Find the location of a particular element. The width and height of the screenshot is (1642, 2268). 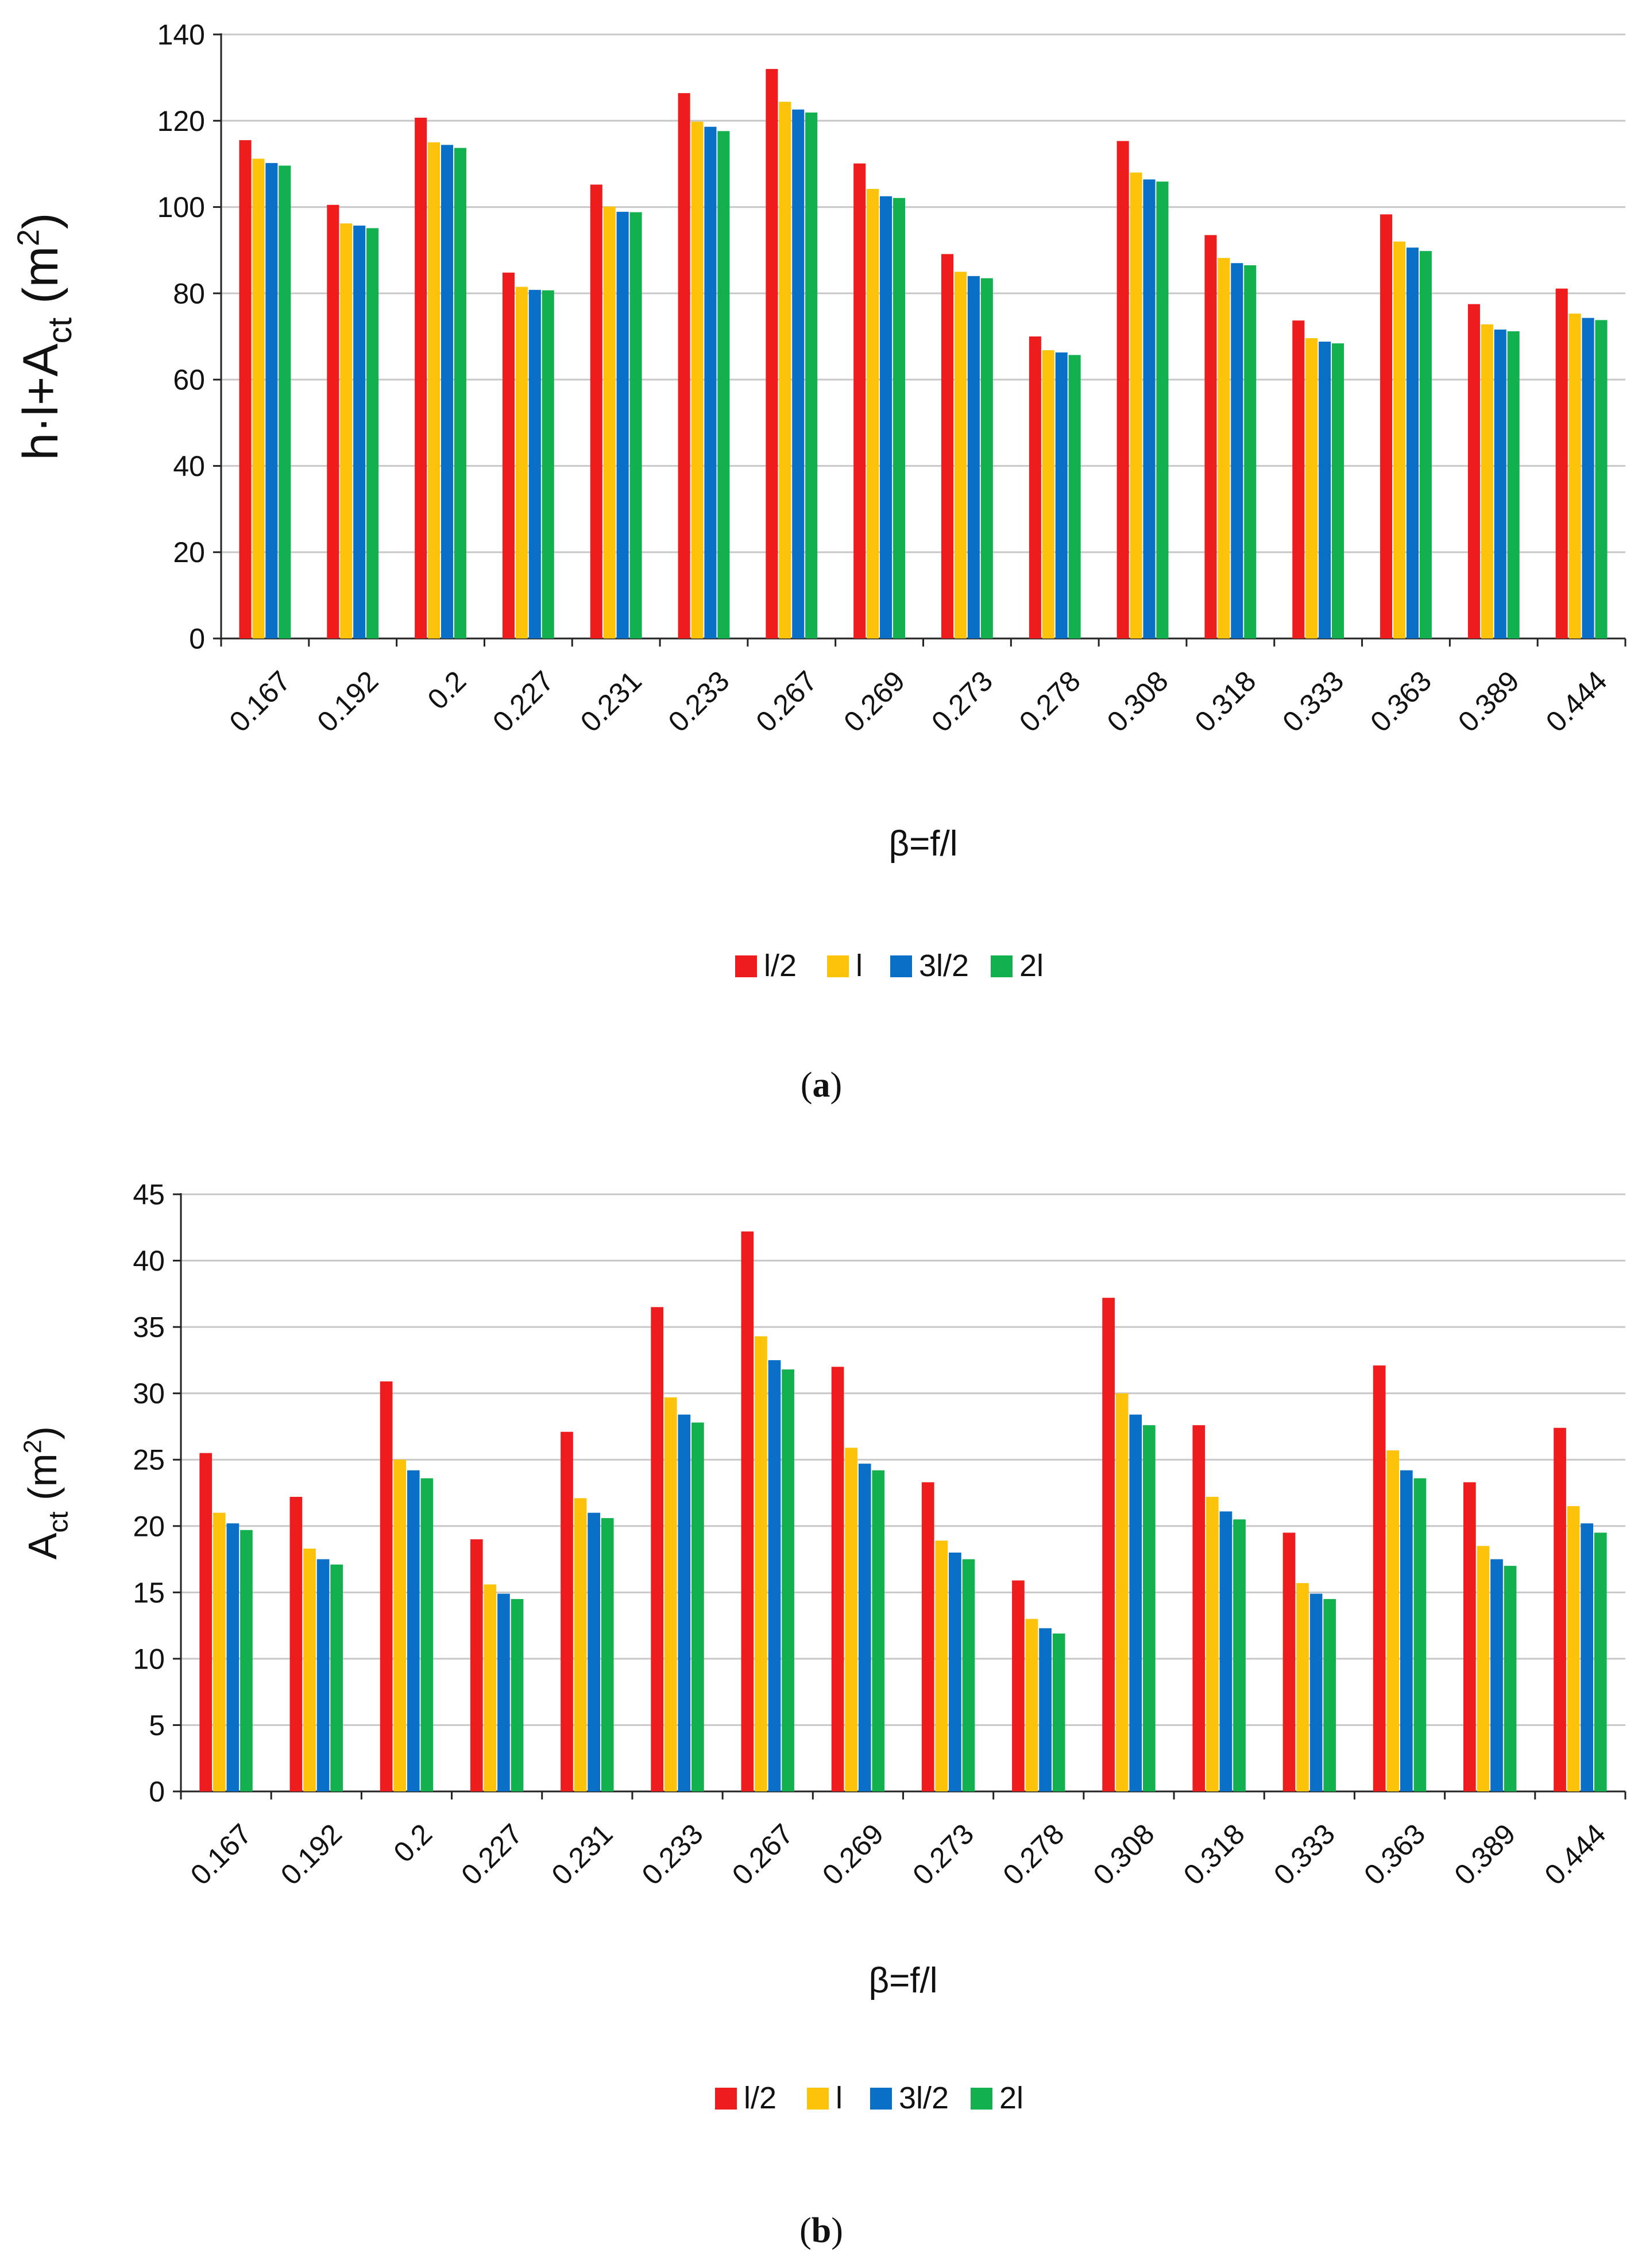

bar-l-0.227 is located at coordinates (490, 1687).